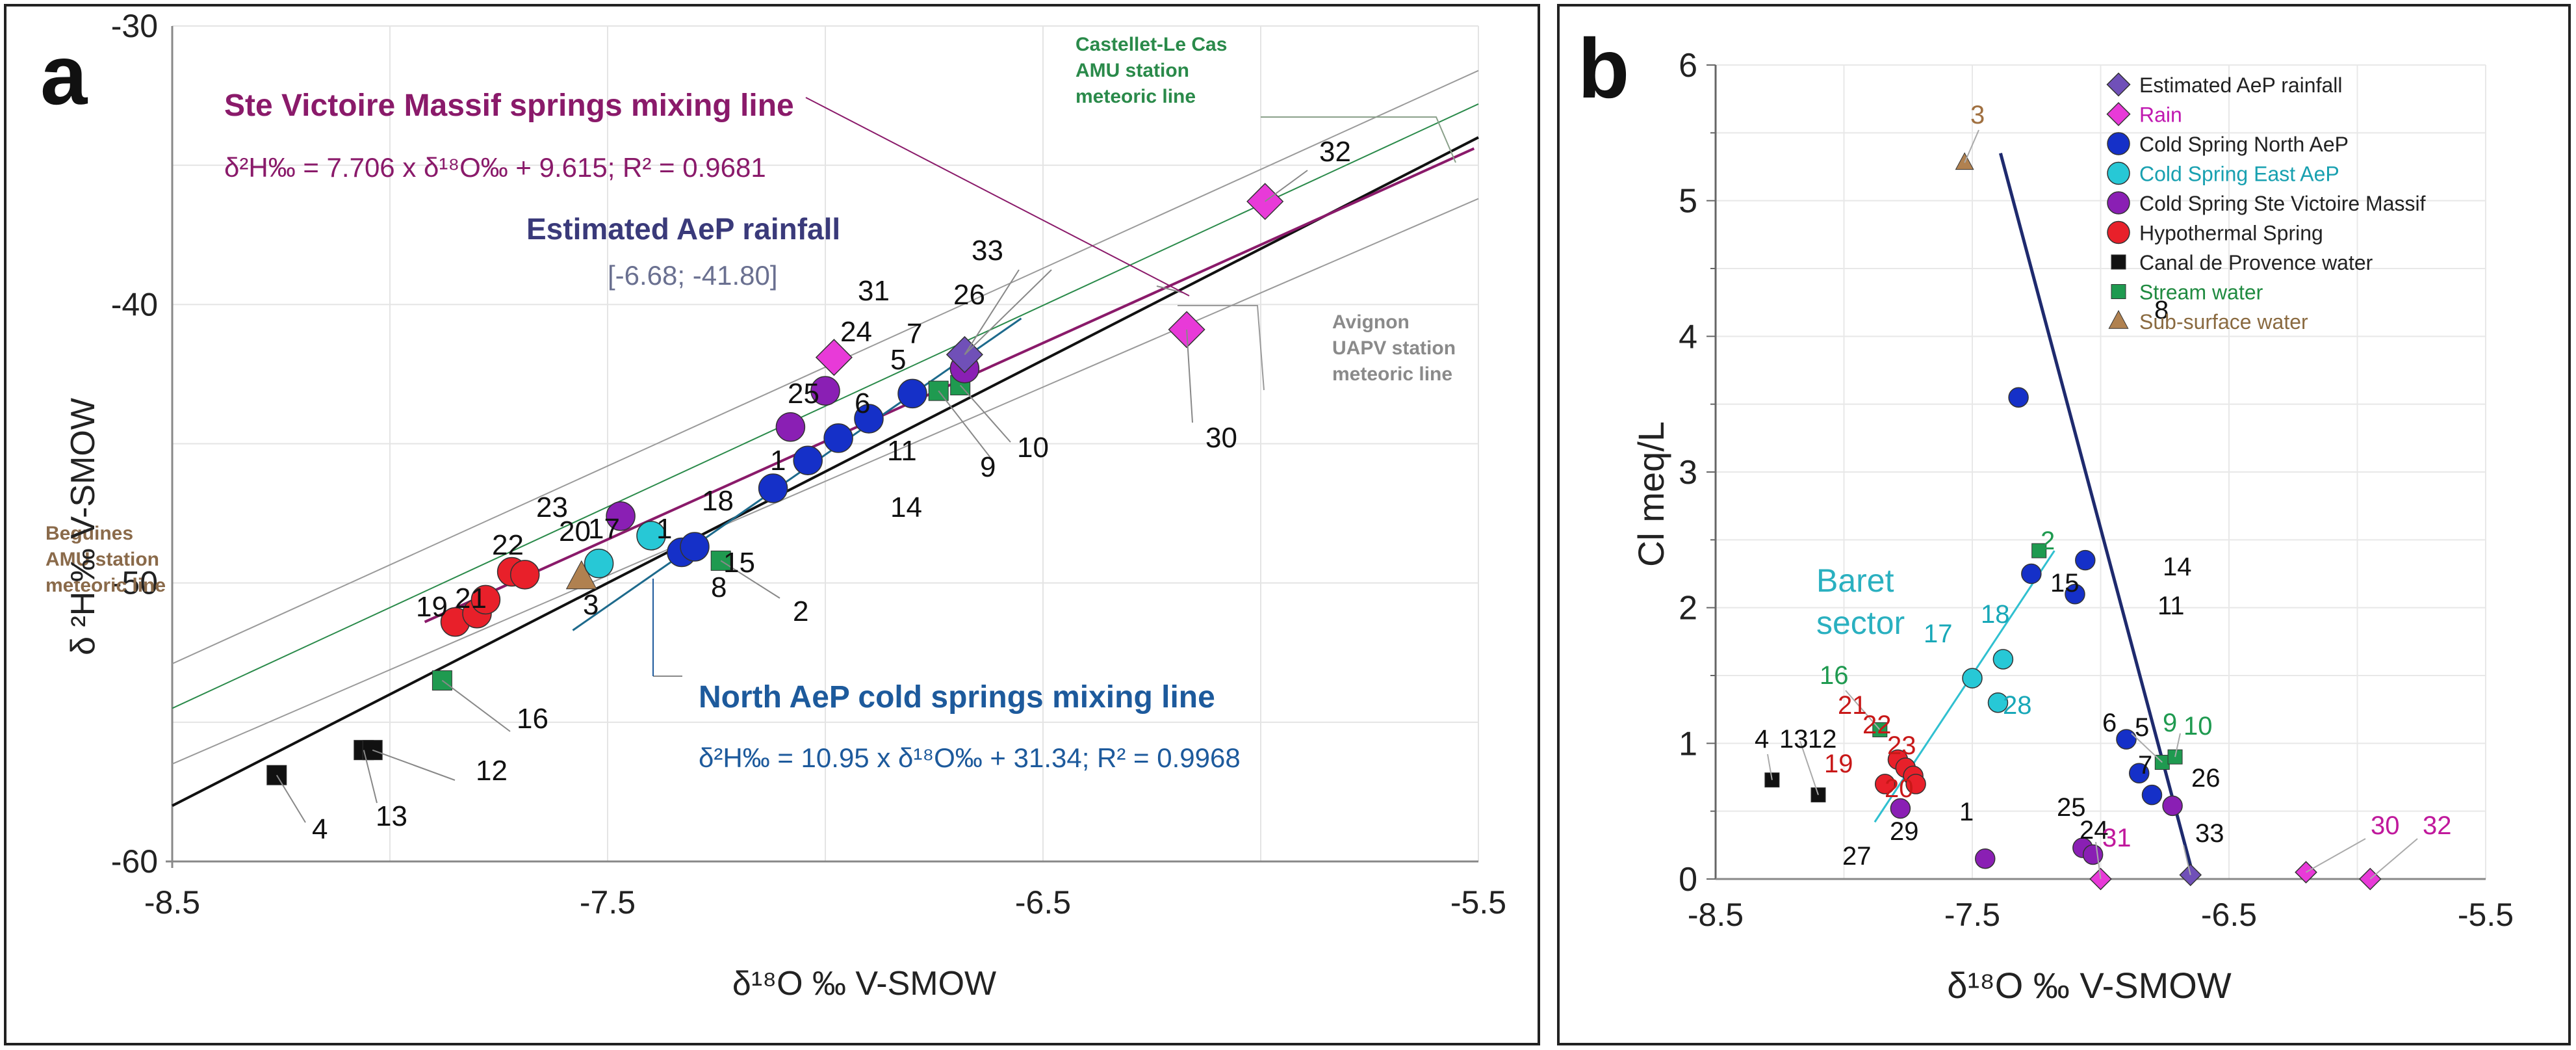 The width and height of the screenshot is (2576, 1050). I want to click on panel-a-point-label: 7, so click(915, 334).